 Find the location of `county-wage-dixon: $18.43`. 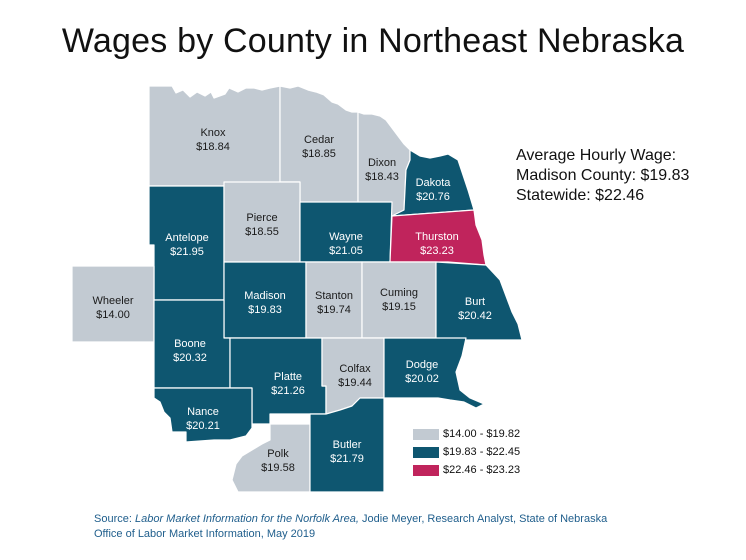

county-wage-dixon: $18.43 is located at coordinates (382, 177).